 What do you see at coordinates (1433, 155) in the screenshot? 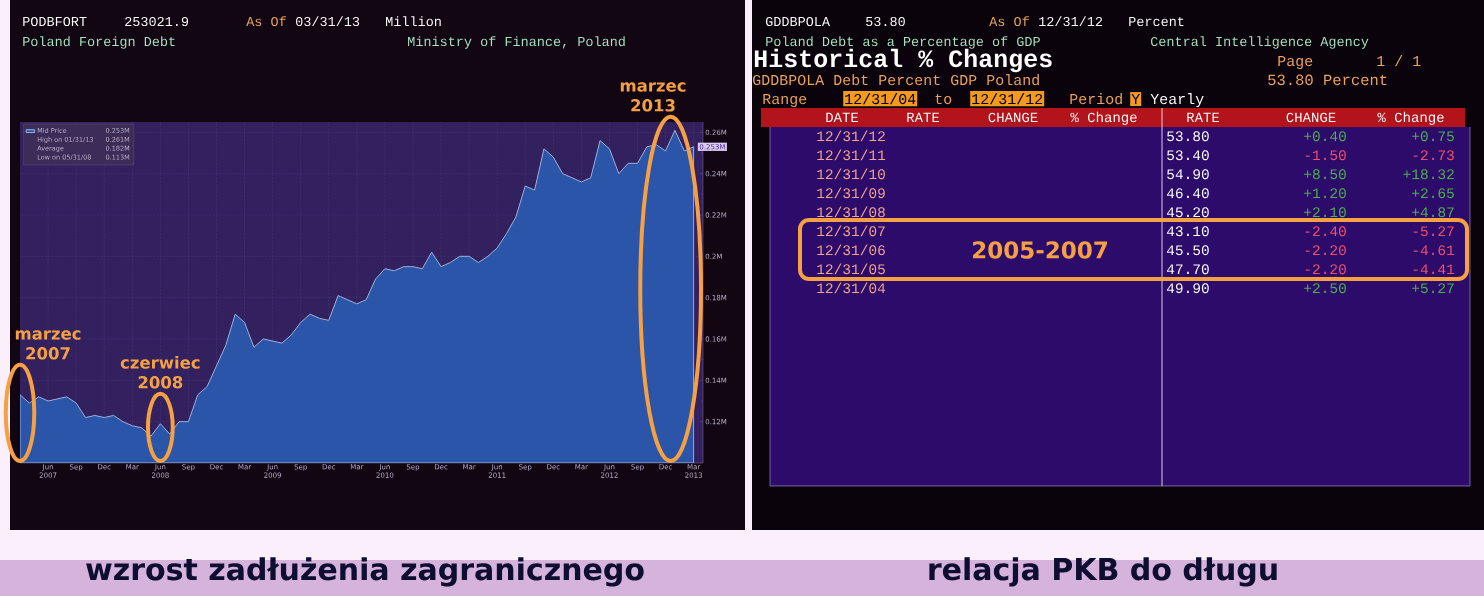
I see `data-label: -2.73` at bounding box center [1433, 155].